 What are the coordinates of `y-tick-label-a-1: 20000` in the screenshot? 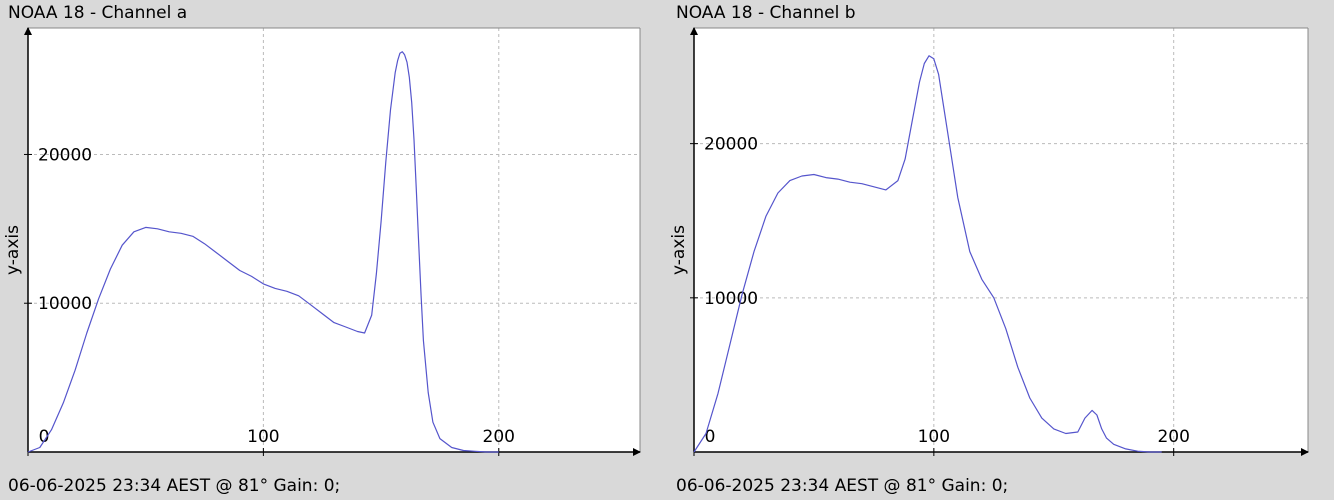 It's located at (65, 155).